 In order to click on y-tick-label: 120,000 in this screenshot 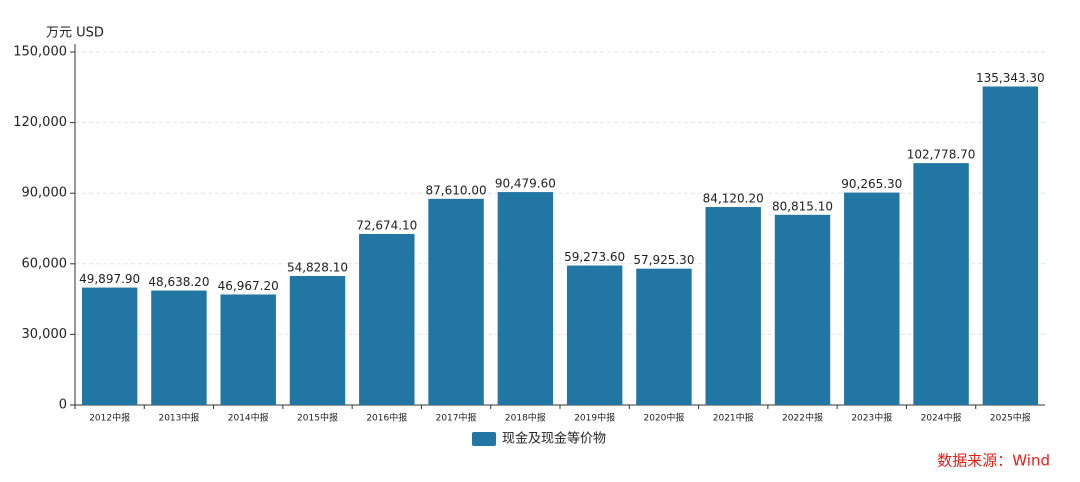, I will do `click(40, 122)`.